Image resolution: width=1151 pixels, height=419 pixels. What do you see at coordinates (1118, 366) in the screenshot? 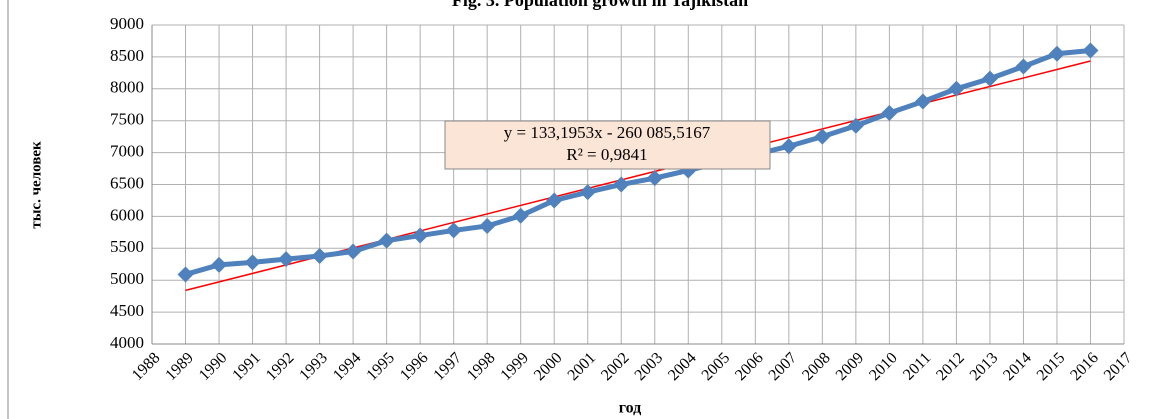
I see `x-tick-label: 2017` at bounding box center [1118, 366].